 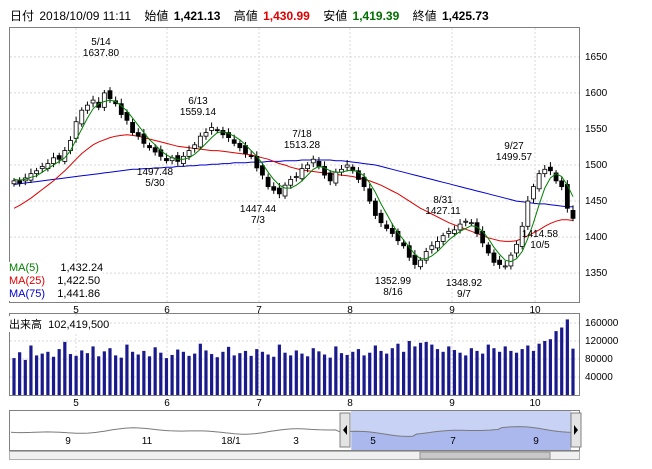 I want to click on volume-tick-label: 120000, so click(x=602, y=341).